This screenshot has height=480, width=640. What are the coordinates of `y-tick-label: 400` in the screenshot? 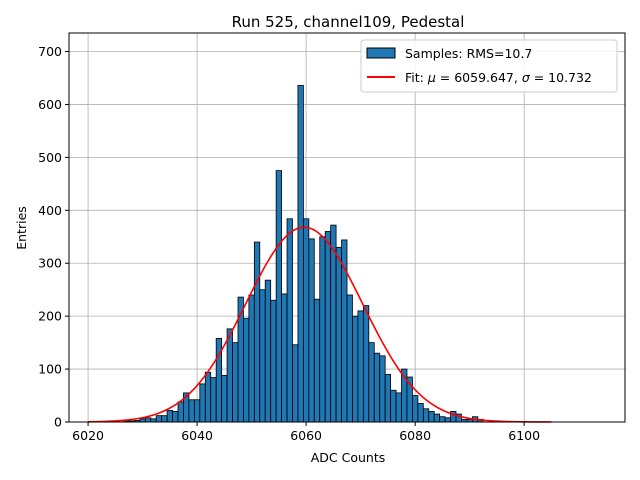 It's located at (50, 210).